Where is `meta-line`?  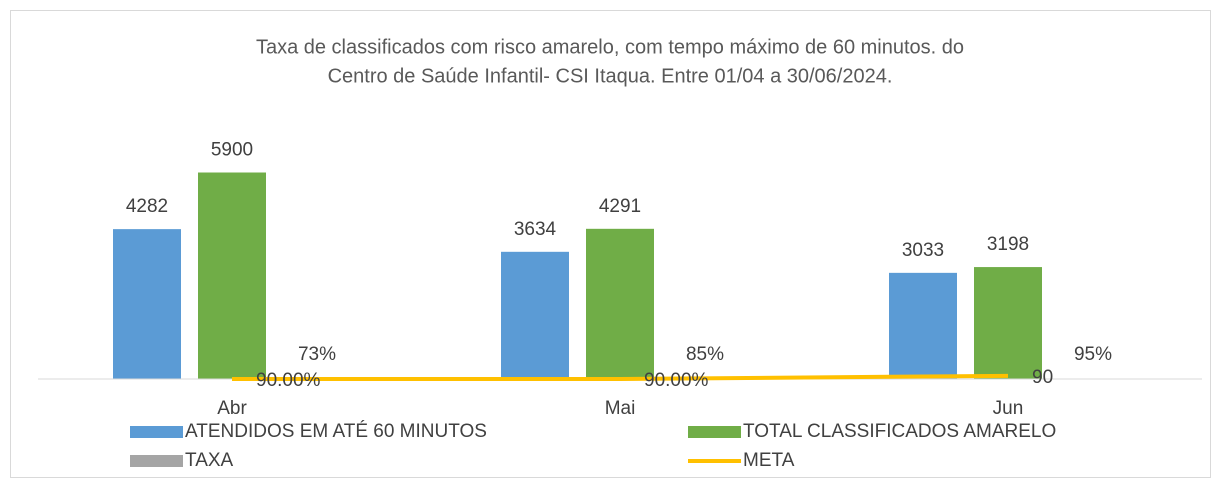 meta-line is located at coordinates (620, 377).